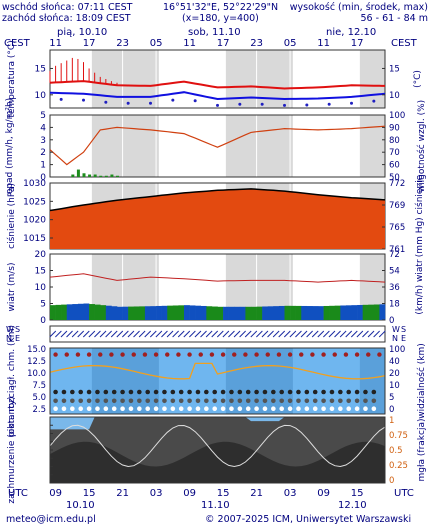 The height and width of the screenshot is (530, 434). I want to click on pressure-area, so click(217, 218).